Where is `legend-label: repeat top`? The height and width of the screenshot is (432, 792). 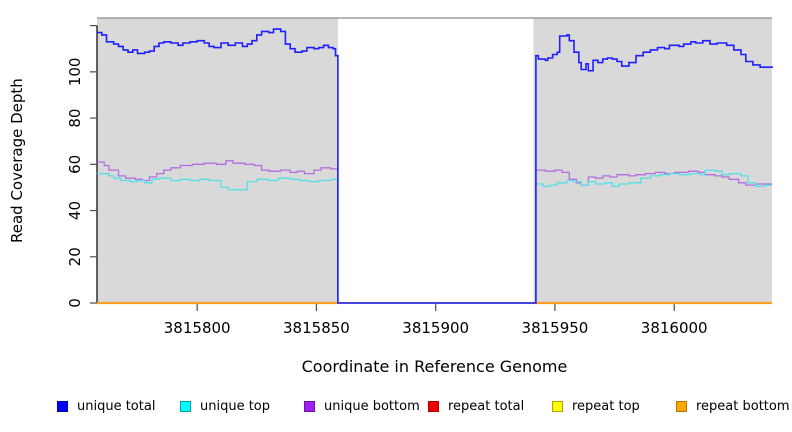
legend-label: repeat top is located at coordinates (606, 406).